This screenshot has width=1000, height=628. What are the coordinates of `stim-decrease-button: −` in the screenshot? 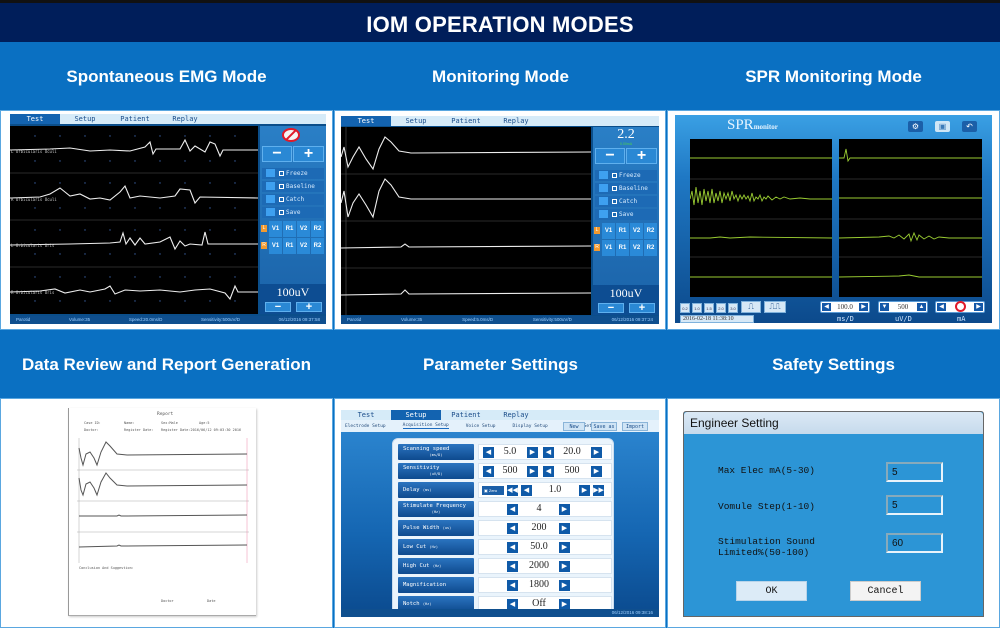 It's located at (610, 156).